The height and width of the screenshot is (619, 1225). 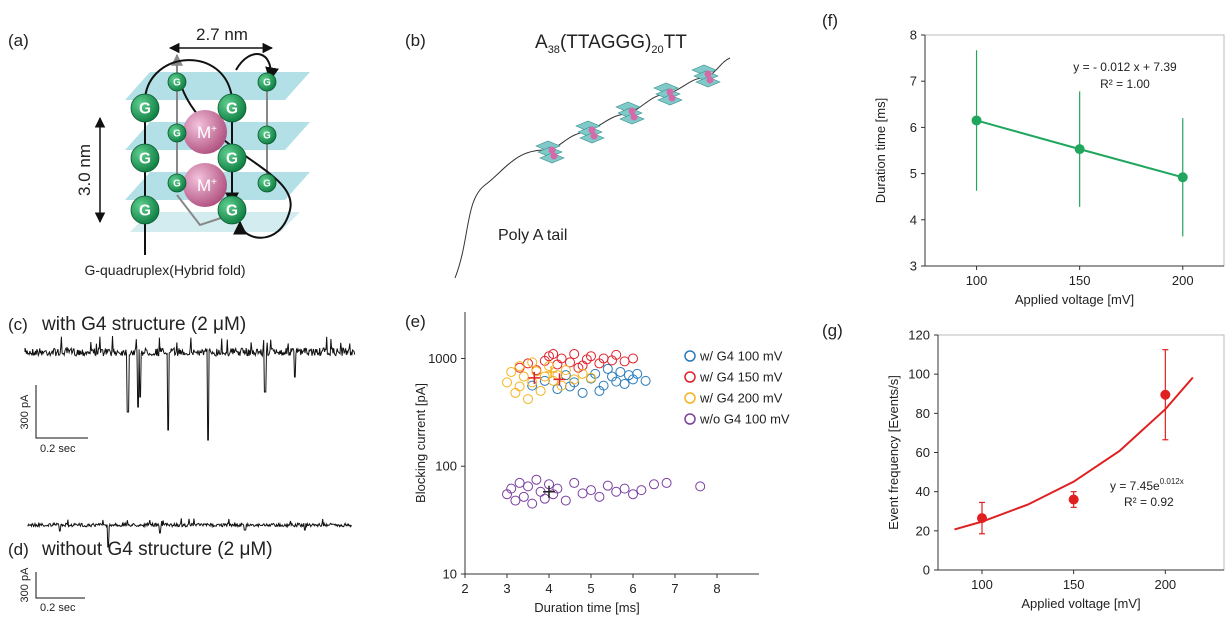 What do you see at coordinates (923, 413) in the screenshot?
I see `y-tick-label: 80` at bounding box center [923, 413].